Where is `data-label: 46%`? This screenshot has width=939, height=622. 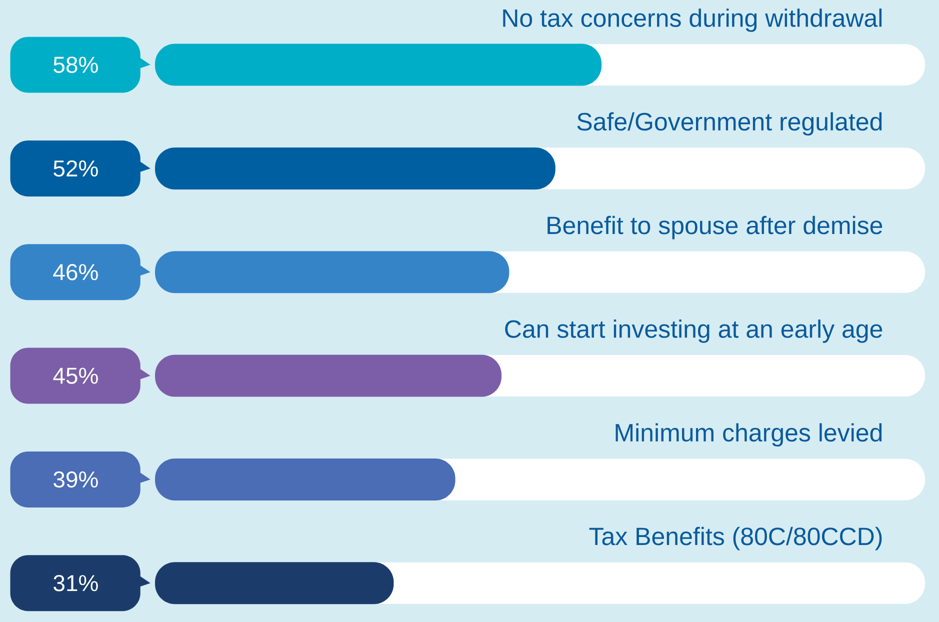
data-label: 46% is located at coordinates (75, 272).